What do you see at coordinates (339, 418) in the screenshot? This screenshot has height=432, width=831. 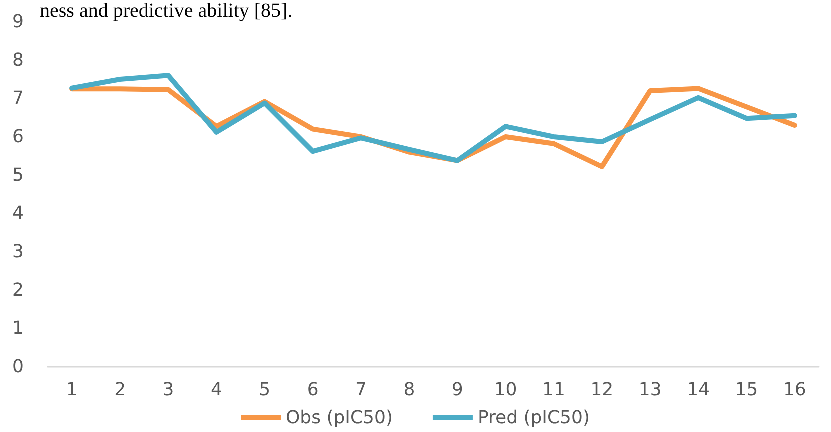 I see `legend-label: Obs (pIC50)` at bounding box center [339, 418].